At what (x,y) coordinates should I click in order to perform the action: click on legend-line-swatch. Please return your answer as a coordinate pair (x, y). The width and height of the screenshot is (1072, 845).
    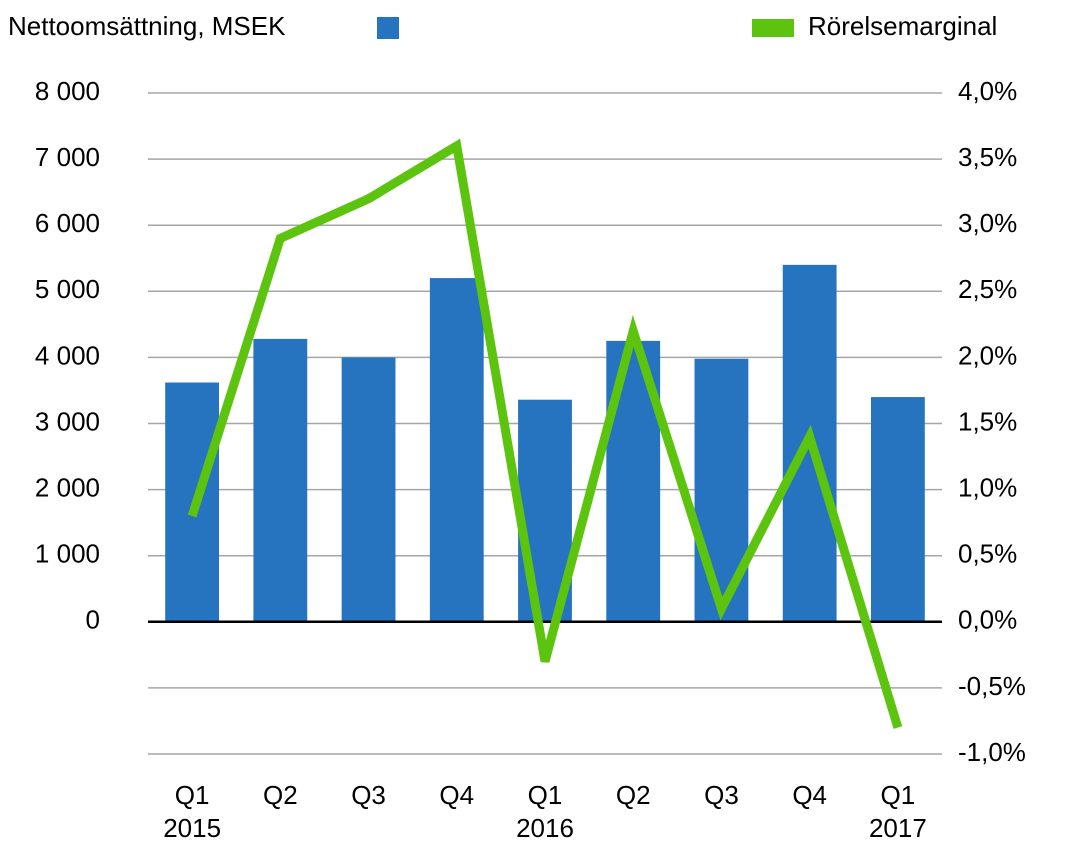
    Looking at the image, I should click on (773, 28).